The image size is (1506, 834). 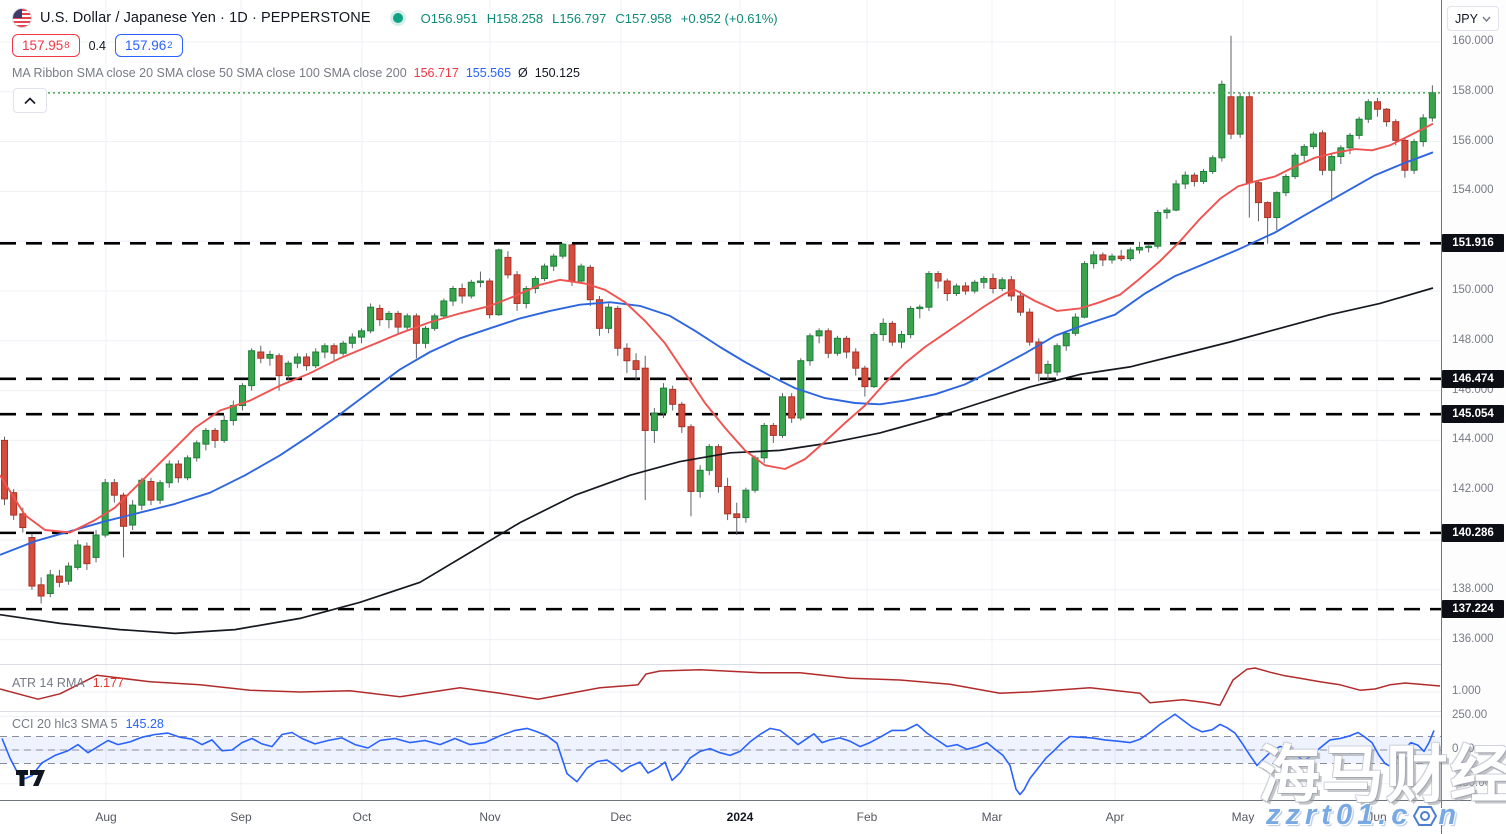 What do you see at coordinates (1473, 414) in the screenshot?
I see `price-level-badge: 145.054` at bounding box center [1473, 414].